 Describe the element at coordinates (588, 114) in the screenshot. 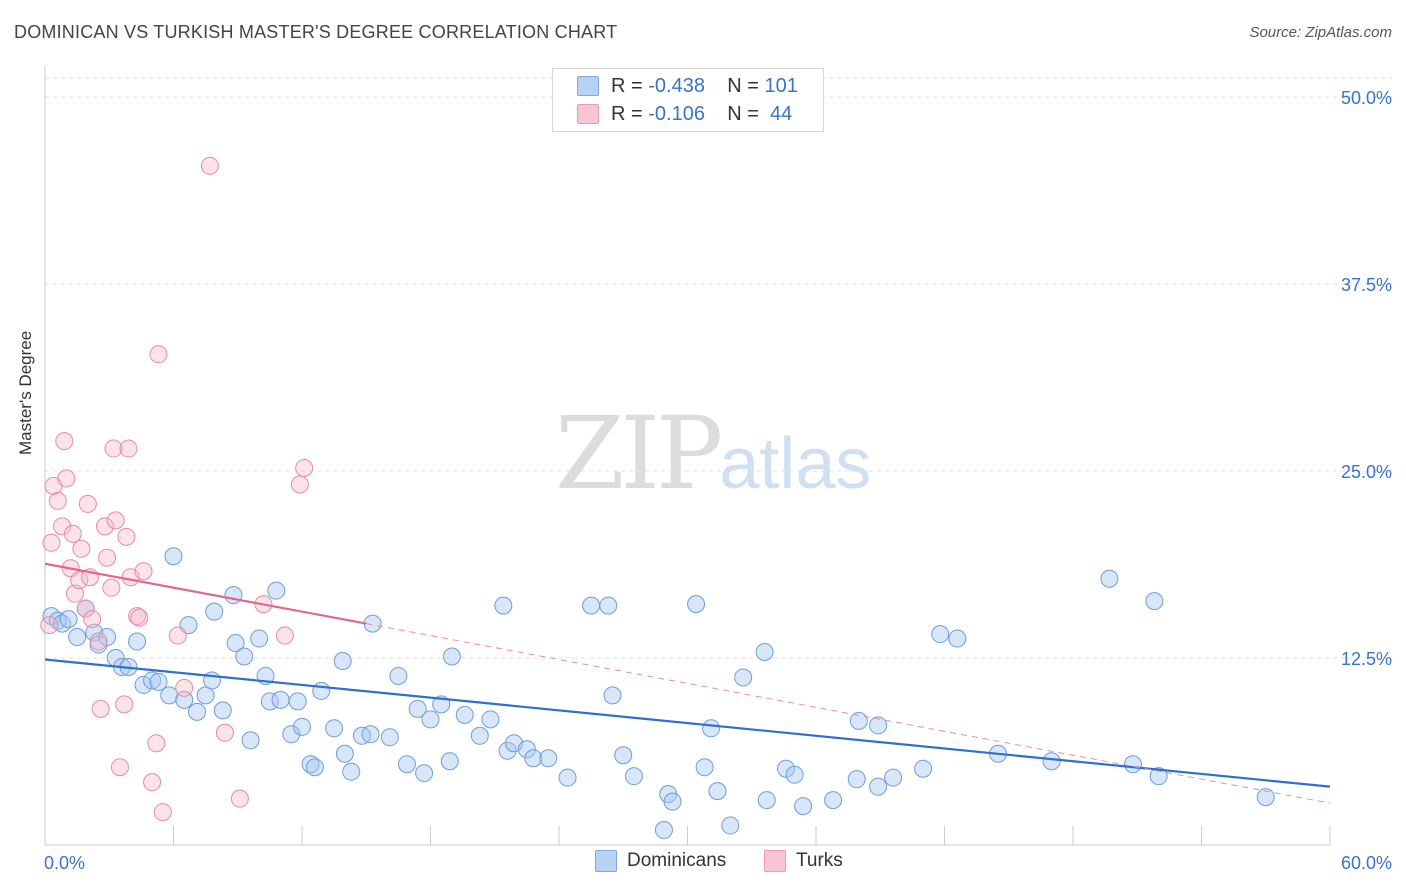

I see `legend-swatch-turks` at that location.